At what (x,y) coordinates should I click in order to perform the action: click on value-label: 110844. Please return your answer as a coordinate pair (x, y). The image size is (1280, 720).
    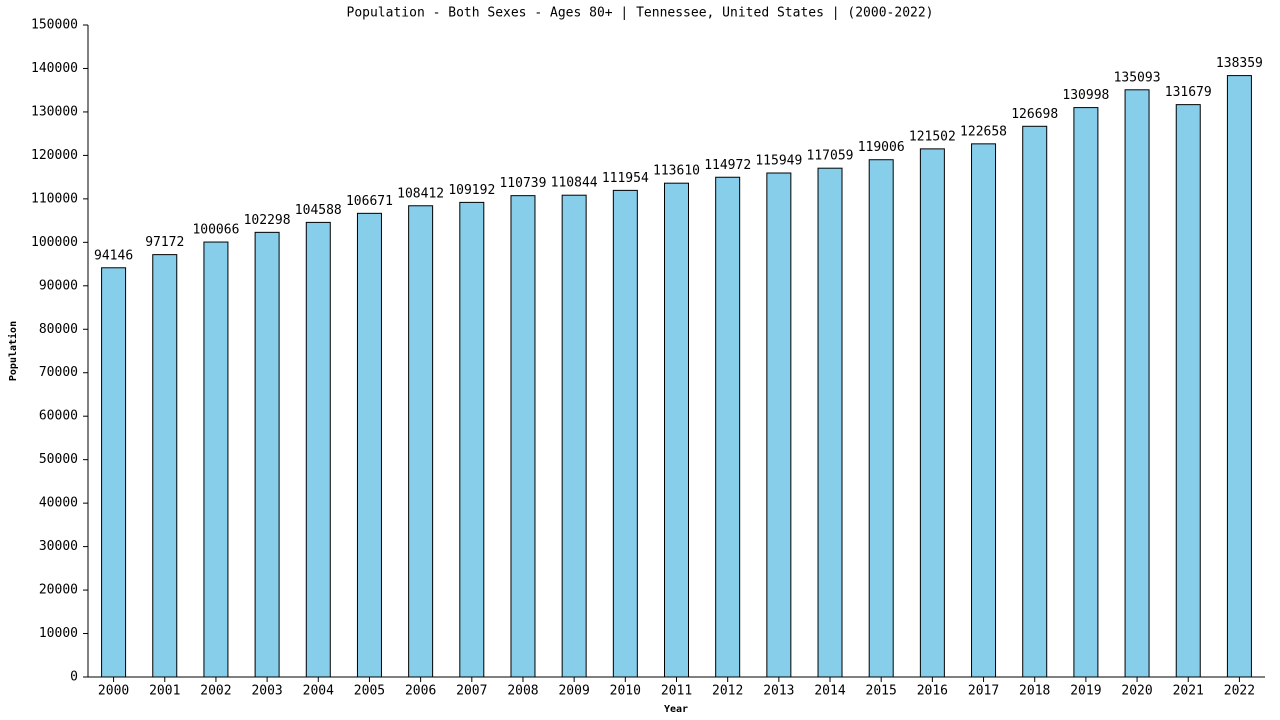
    Looking at the image, I should click on (574, 183).